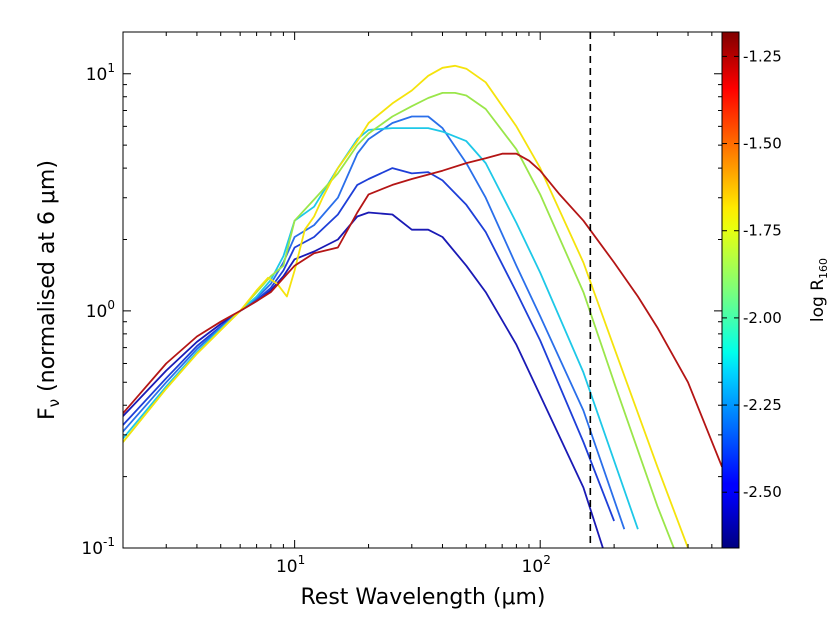  I want to click on x-tick-label: 10¹, so click(290, 565).